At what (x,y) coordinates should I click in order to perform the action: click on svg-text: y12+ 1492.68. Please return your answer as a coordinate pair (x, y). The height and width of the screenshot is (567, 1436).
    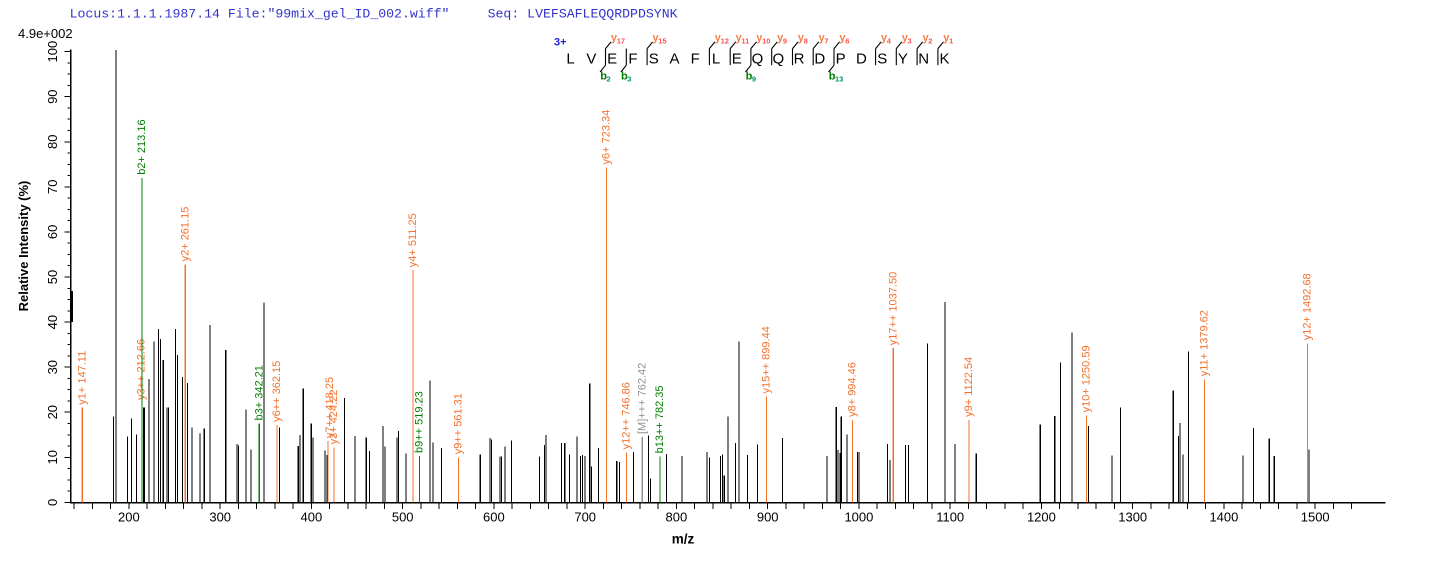
    Looking at the image, I should click on (1308, 306).